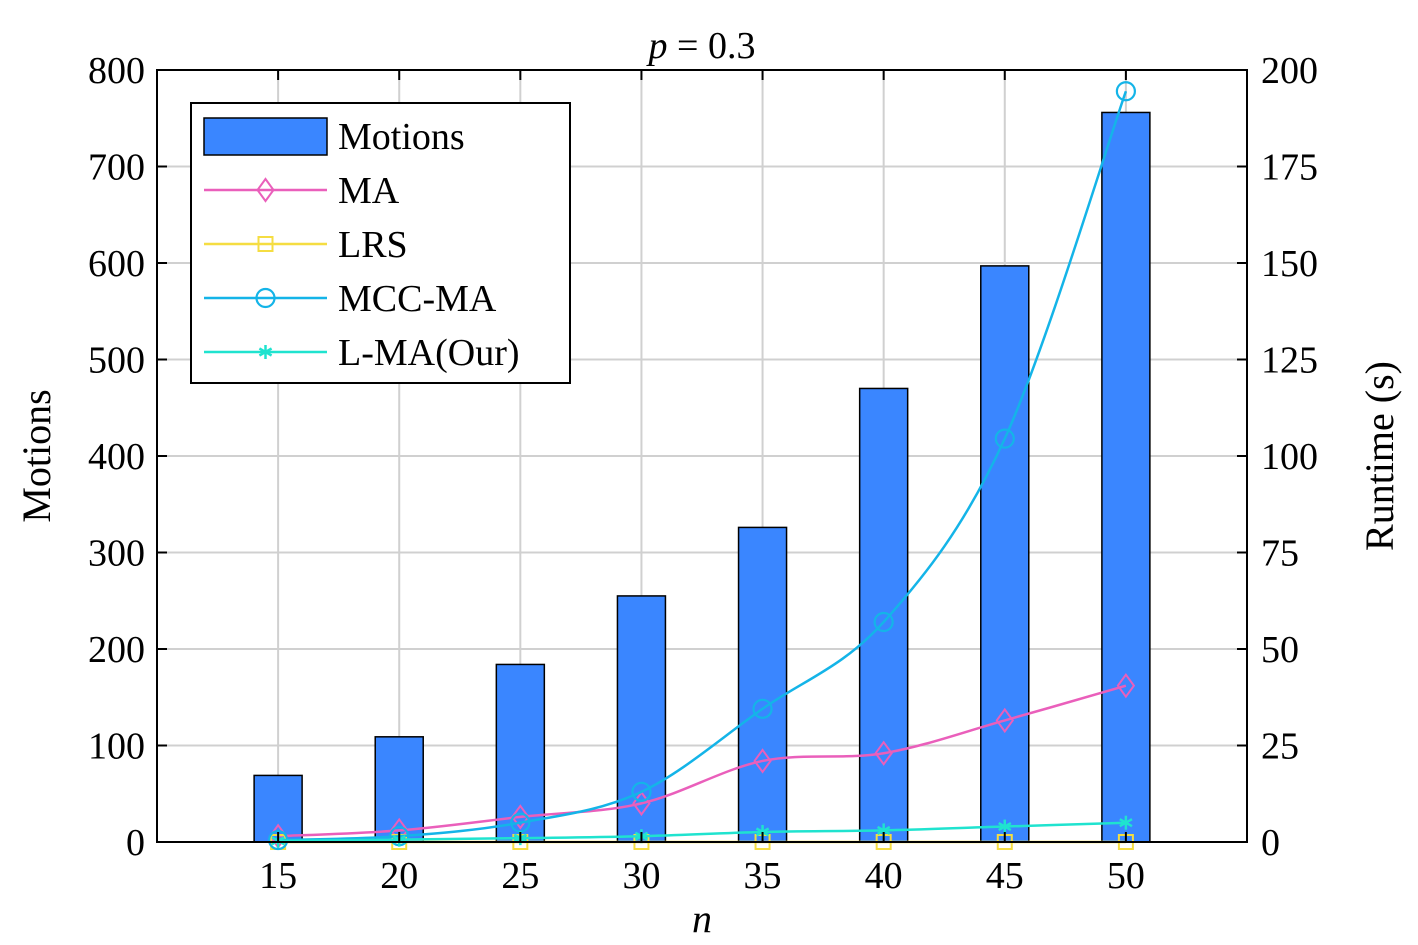 This screenshot has height=945, width=1418. I want to click on x-tick-label: 15, so click(278, 876).